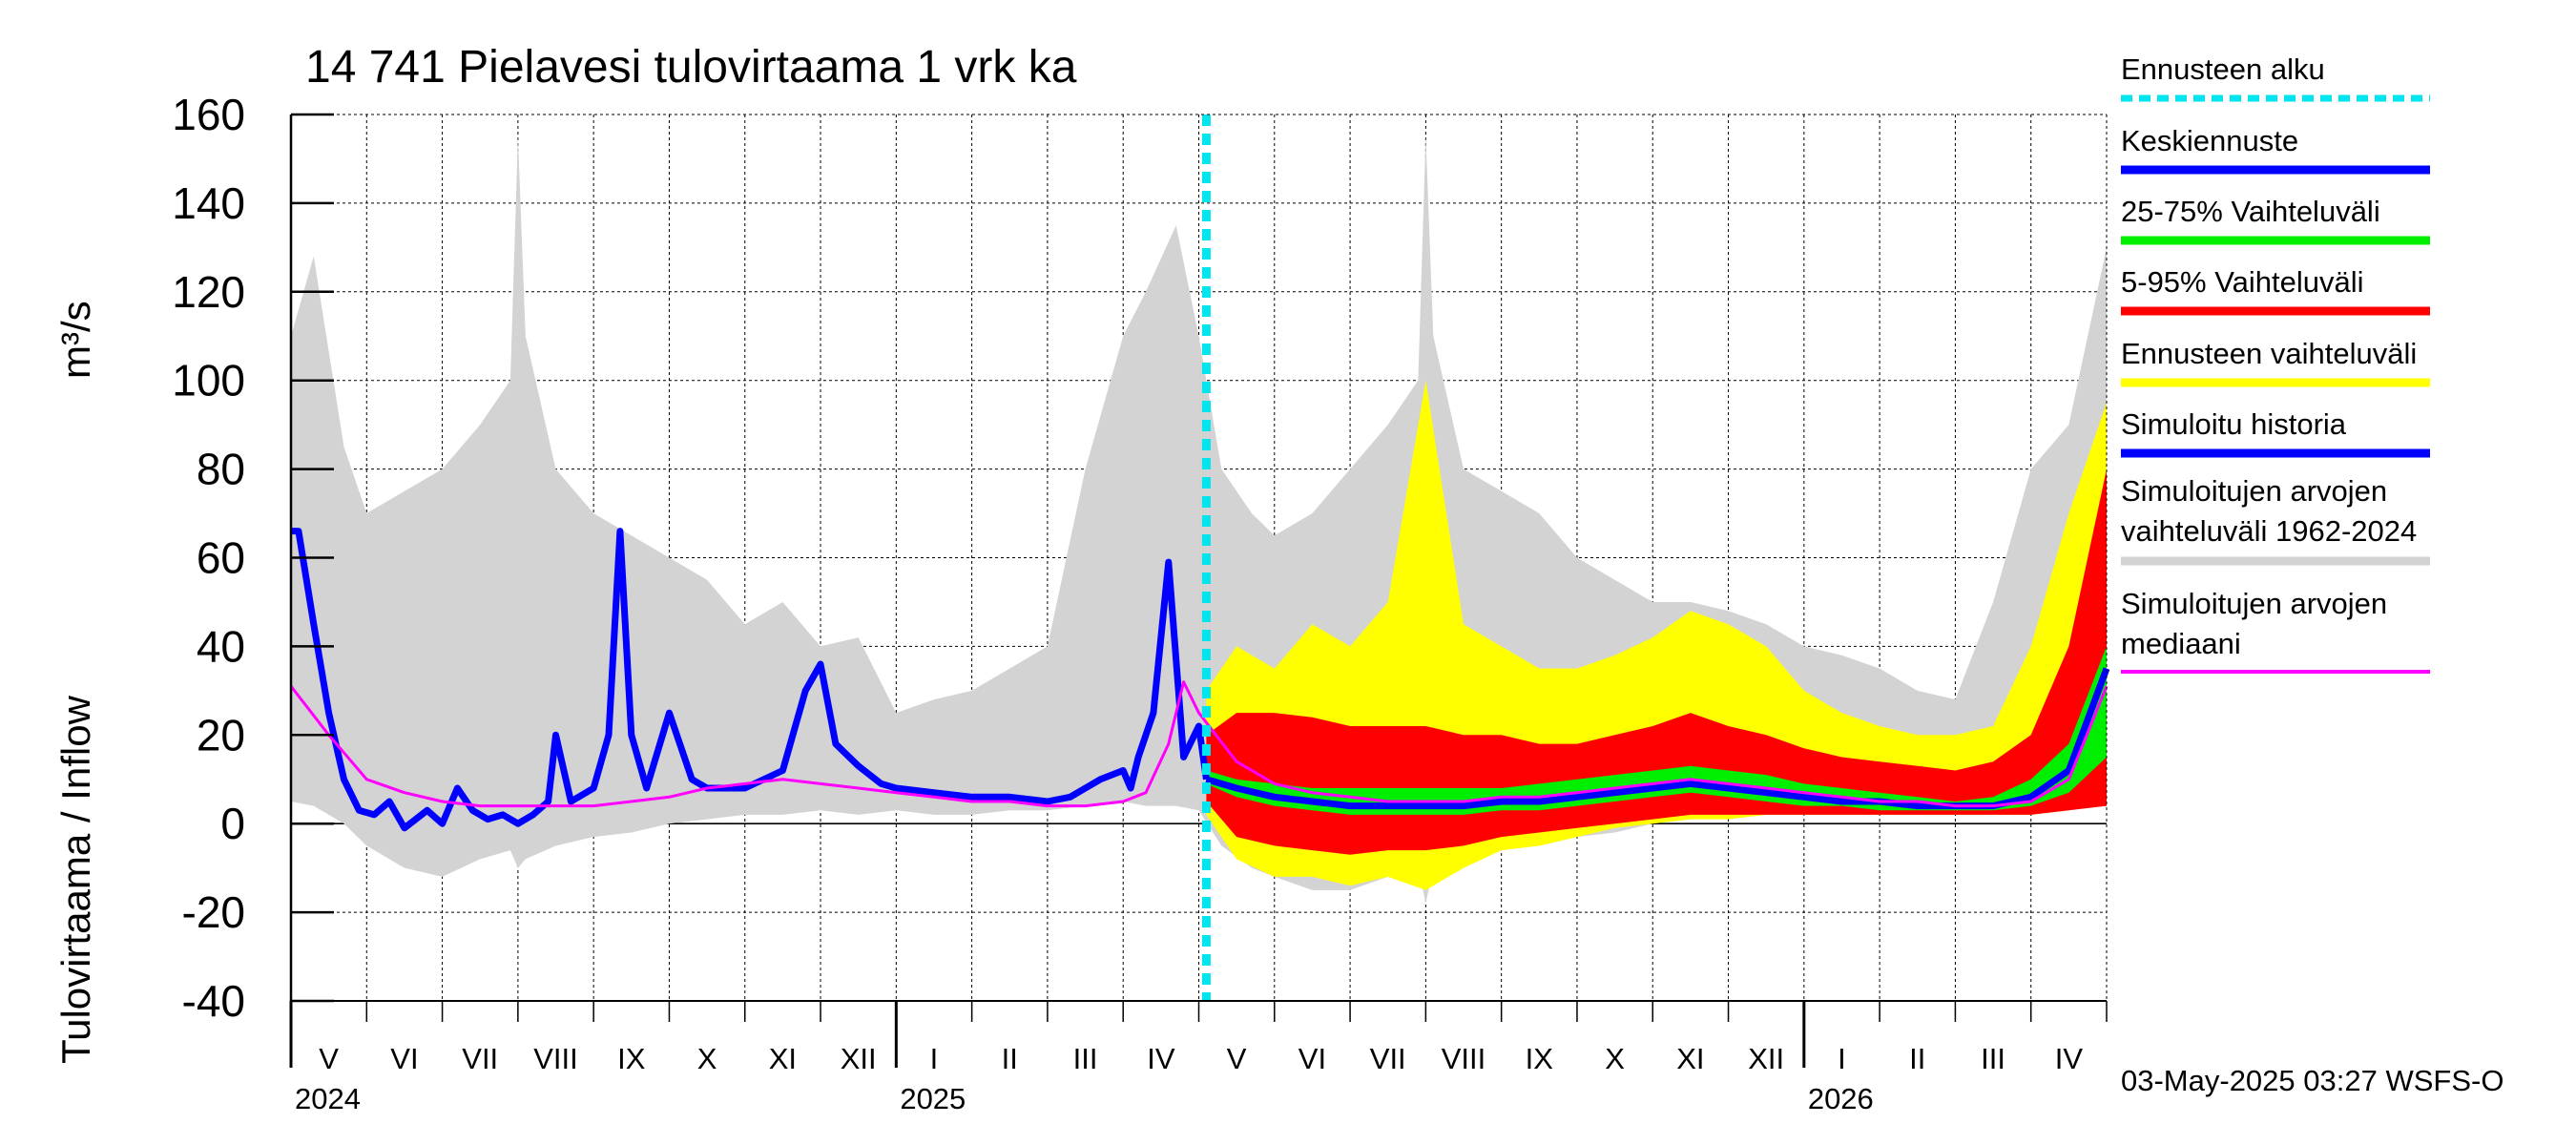 This screenshot has width=2576, height=1145. Describe the element at coordinates (2250, 212) in the screenshot. I see `legend-label: 25-75% Vaihteluväli` at that location.